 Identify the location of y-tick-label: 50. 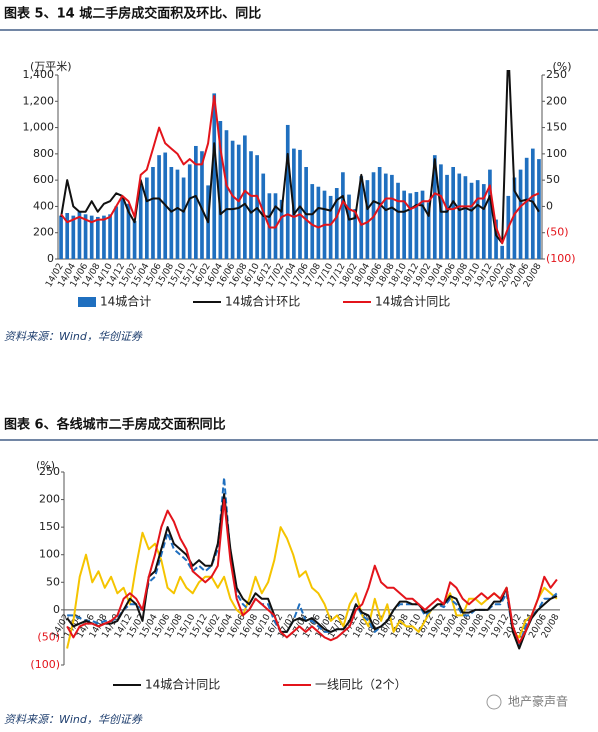
(53, 581).